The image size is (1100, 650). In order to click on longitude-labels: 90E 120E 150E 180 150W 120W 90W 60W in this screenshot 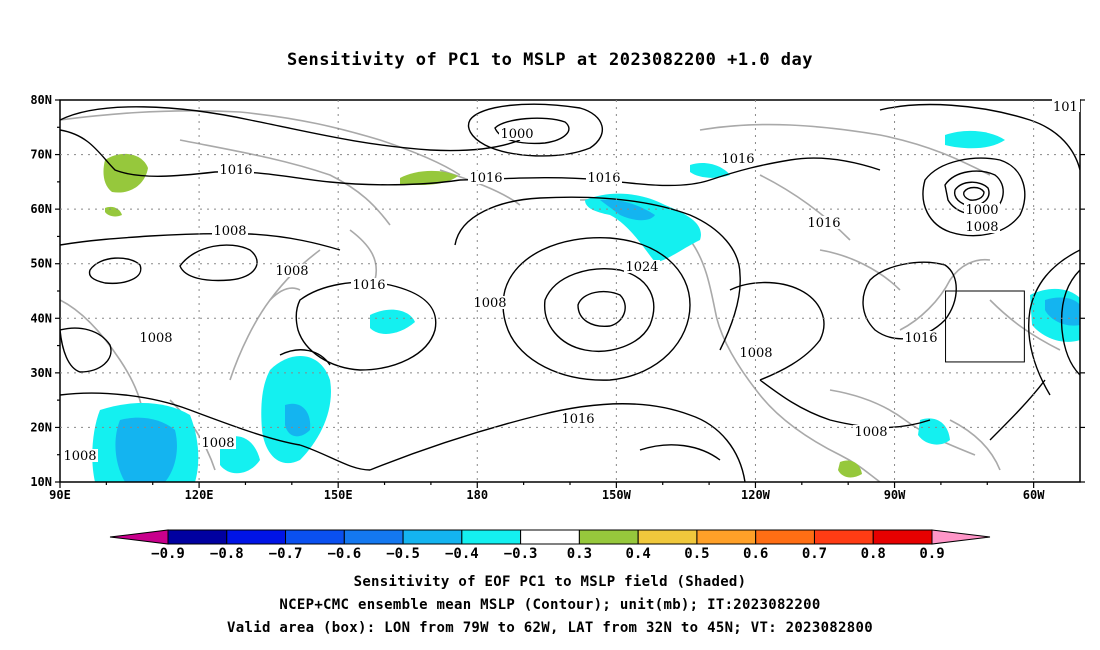, I will do `click(547, 495)`.